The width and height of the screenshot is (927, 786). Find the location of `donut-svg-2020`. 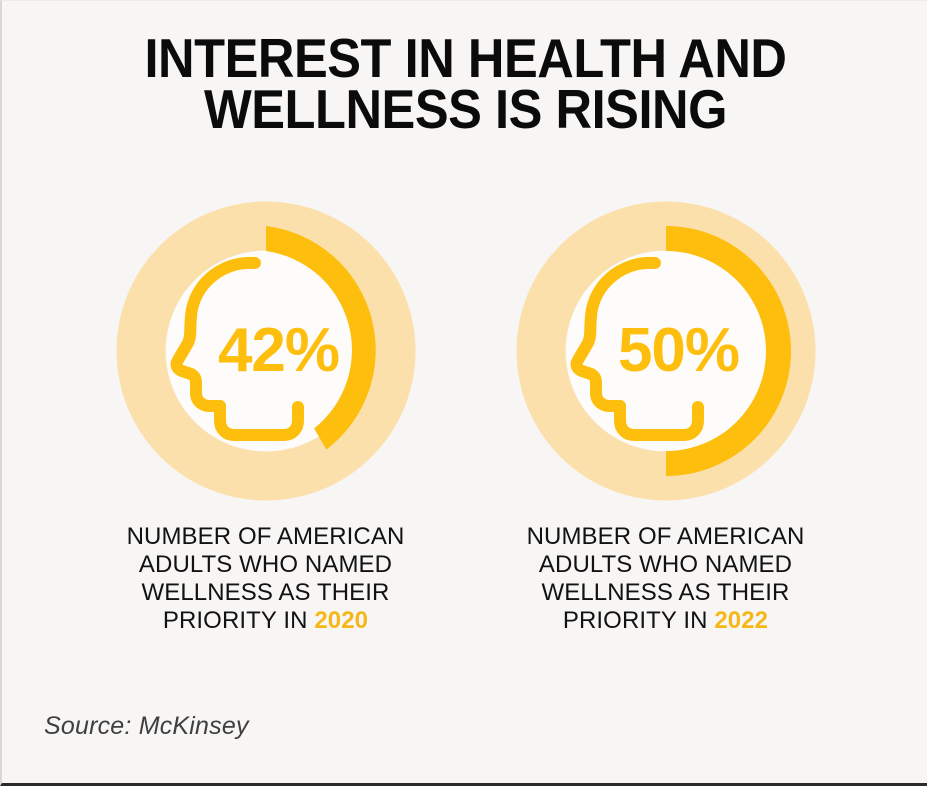

donut-svg-2020 is located at coordinates (265, 351).